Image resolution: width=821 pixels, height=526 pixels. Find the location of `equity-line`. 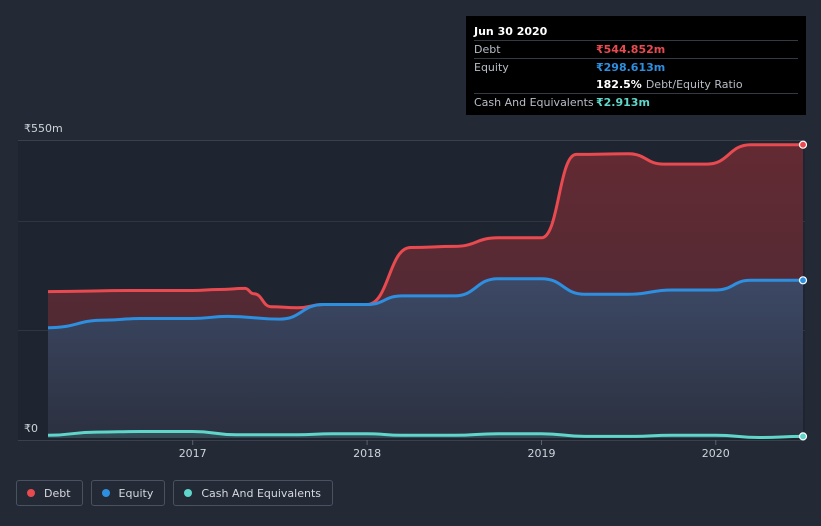

equity-line is located at coordinates (425, 303).